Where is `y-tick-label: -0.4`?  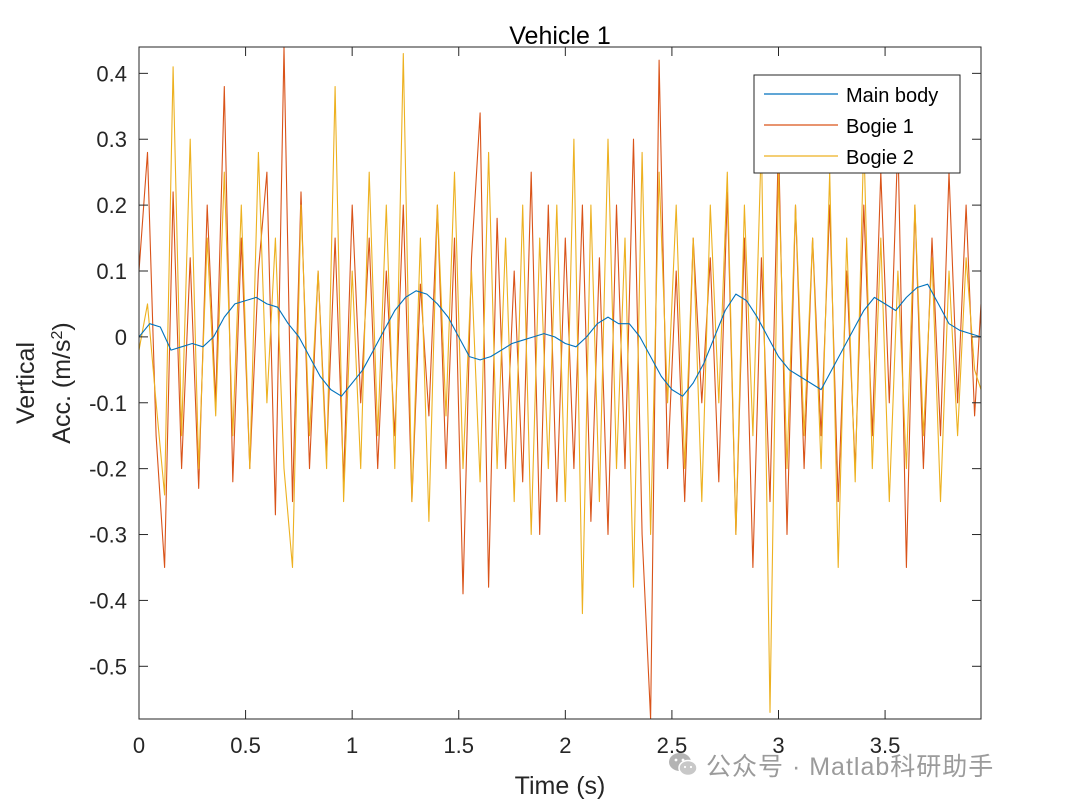
y-tick-label: -0.4 is located at coordinates (108, 600).